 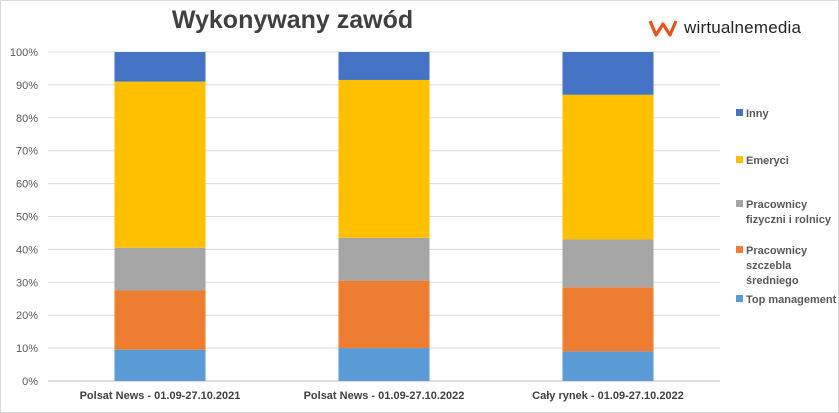 What do you see at coordinates (783, 213) in the screenshot?
I see `legend-item: Pracownicy fizyczni i rolnicy` at bounding box center [783, 213].